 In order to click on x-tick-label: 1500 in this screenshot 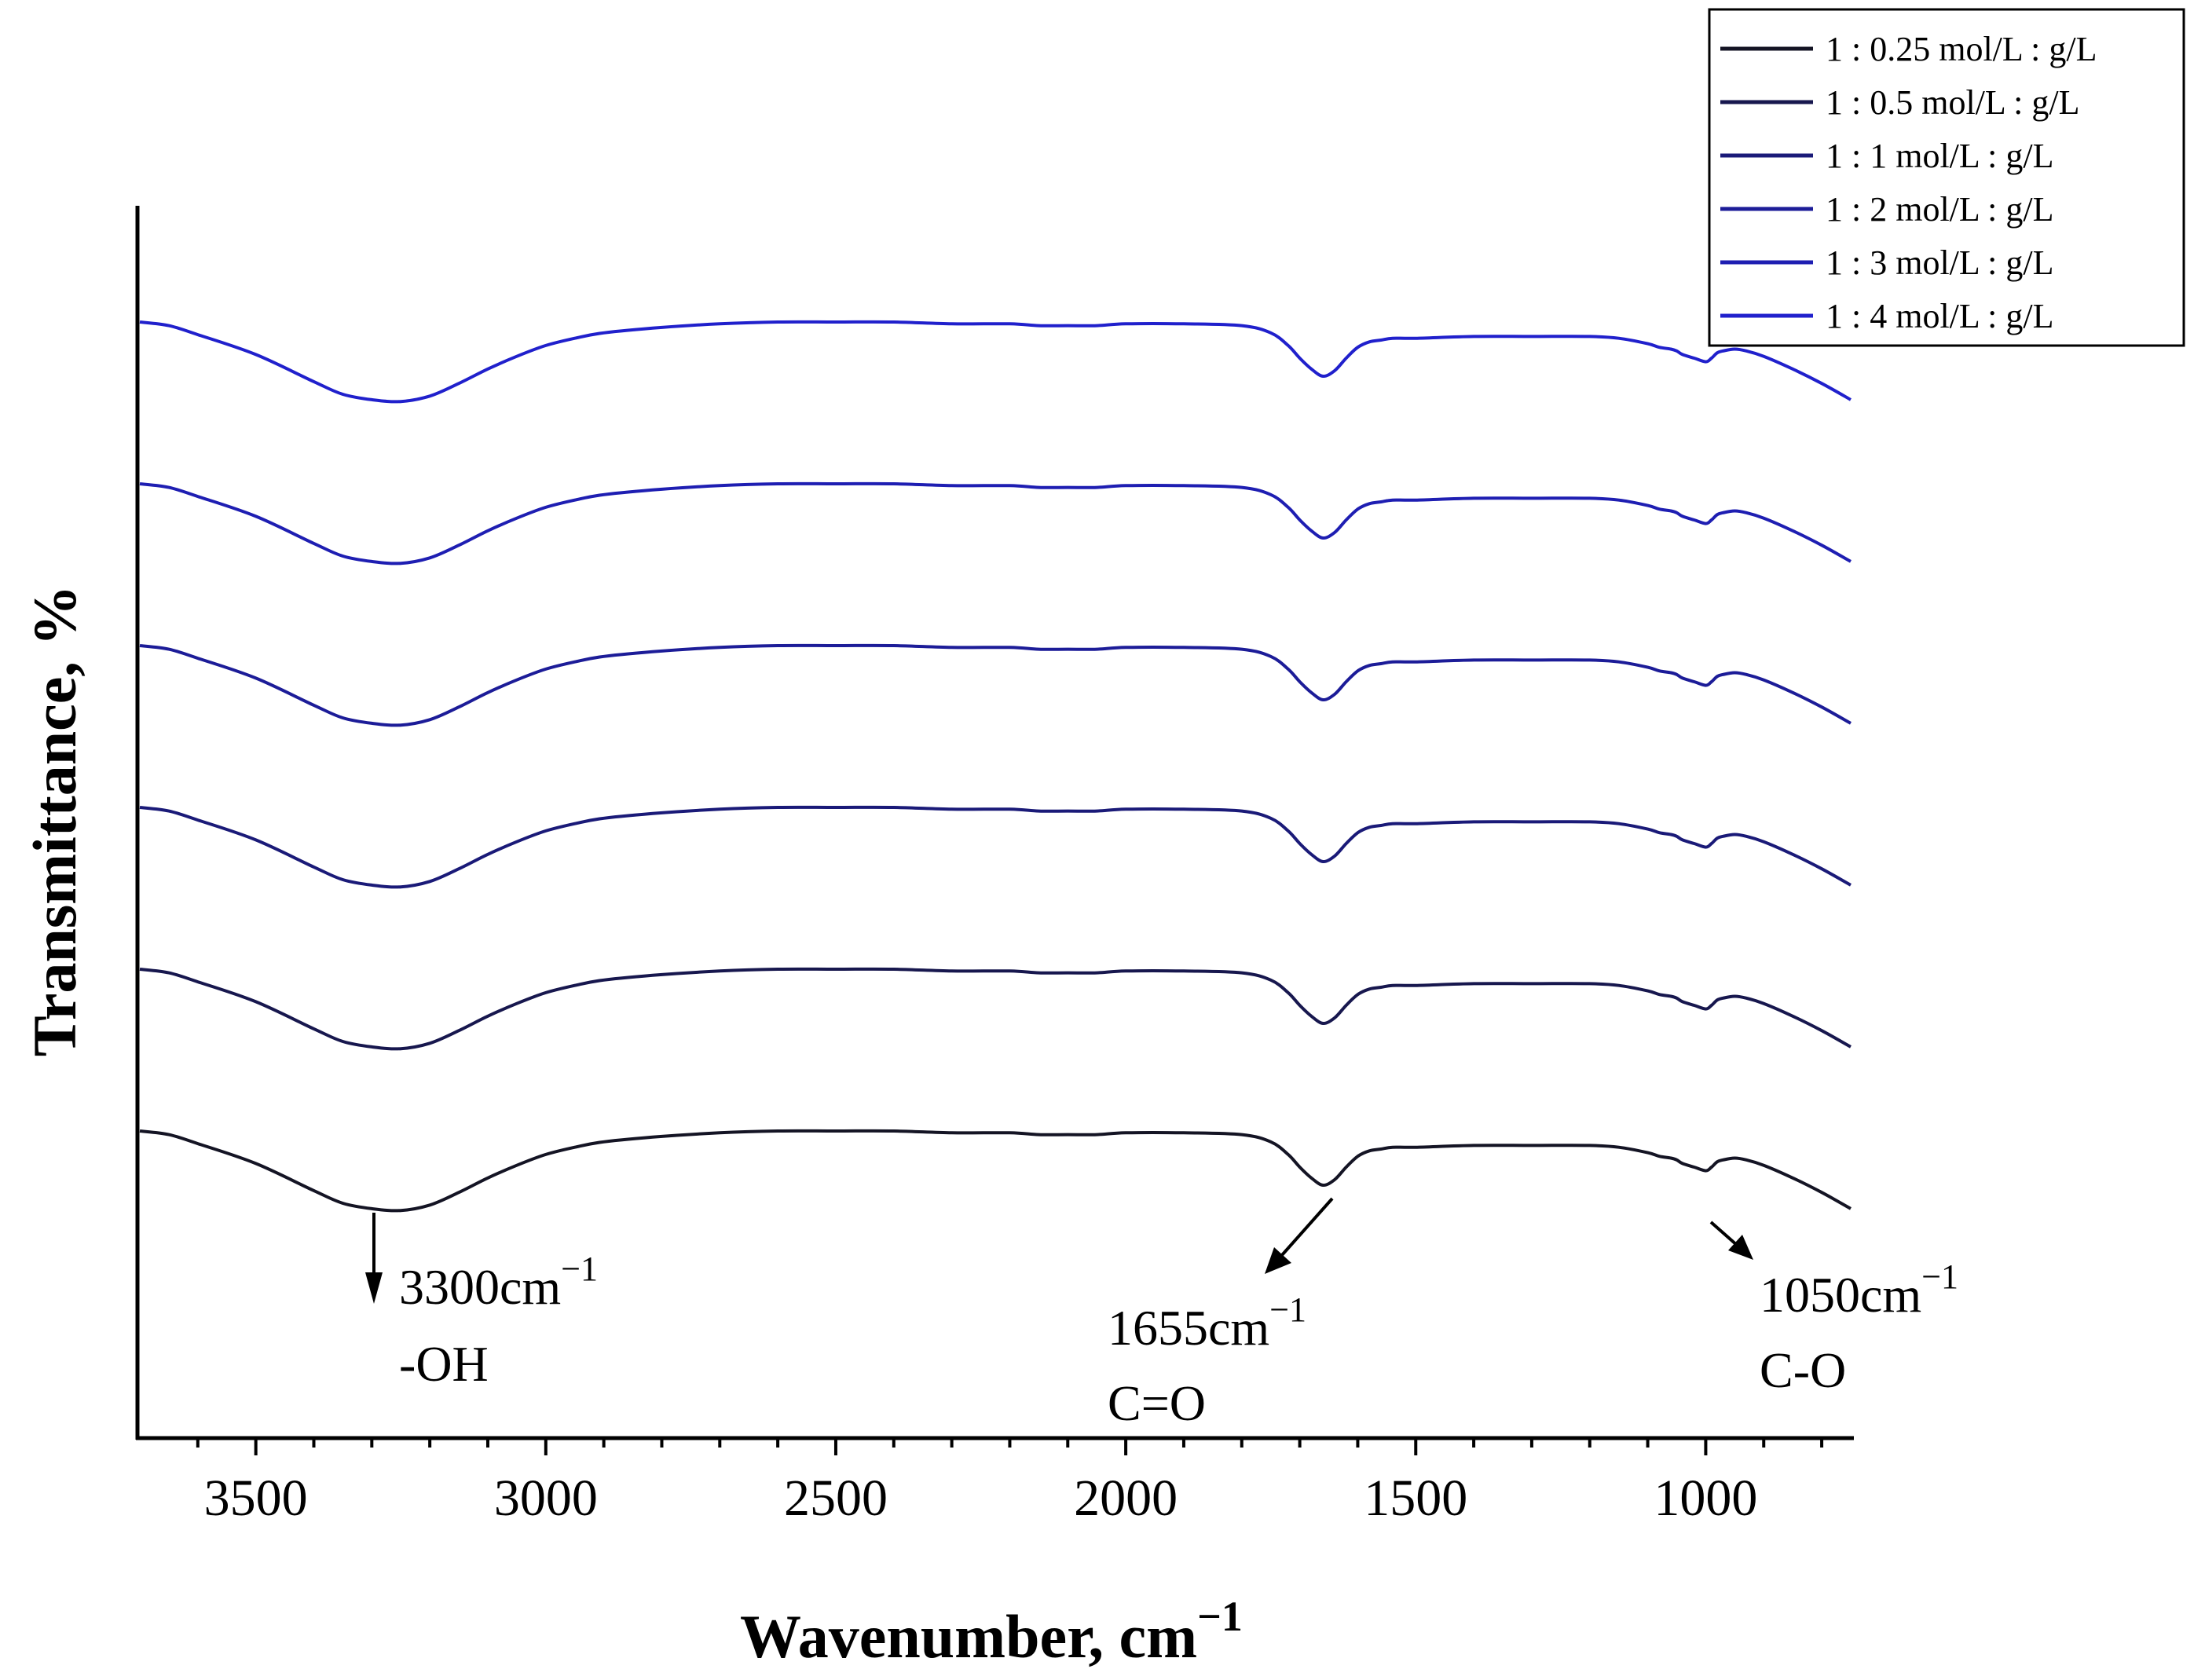, I will do `click(1415, 1498)`.